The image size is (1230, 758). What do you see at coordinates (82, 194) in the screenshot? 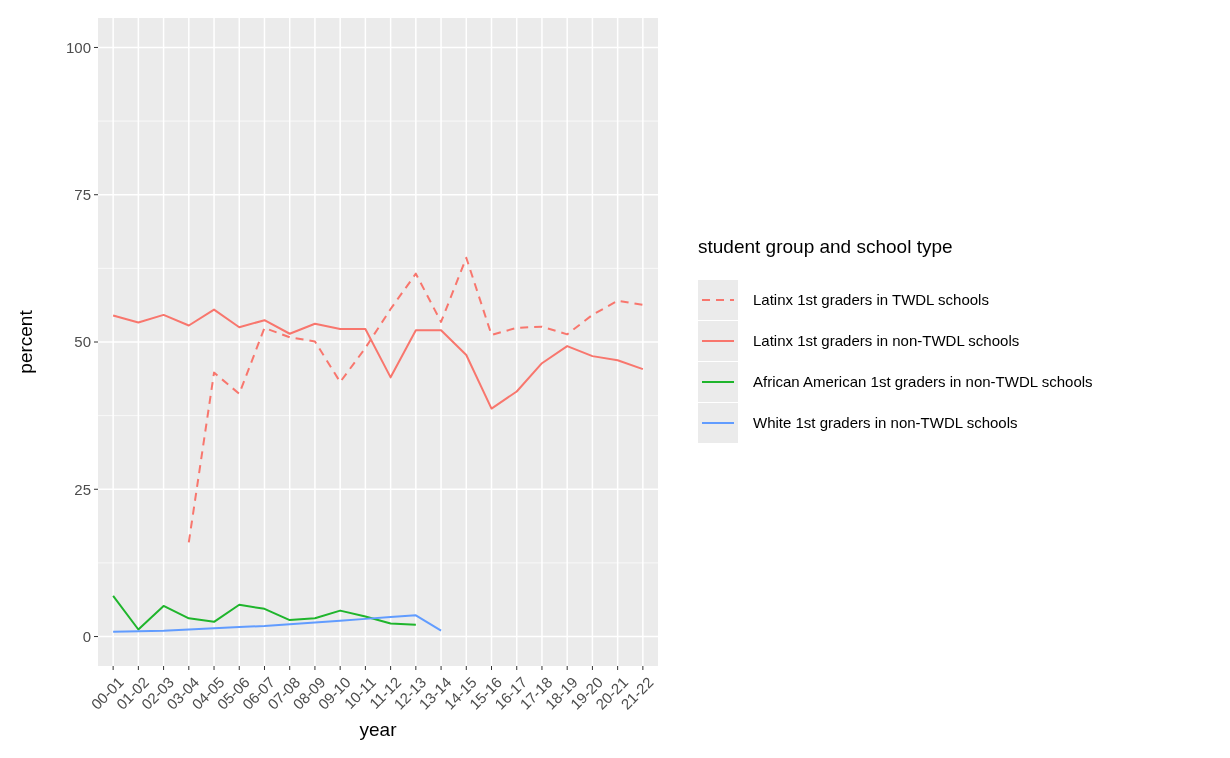
I see `y-tick-label: 75` at bounding box center [82, 194].